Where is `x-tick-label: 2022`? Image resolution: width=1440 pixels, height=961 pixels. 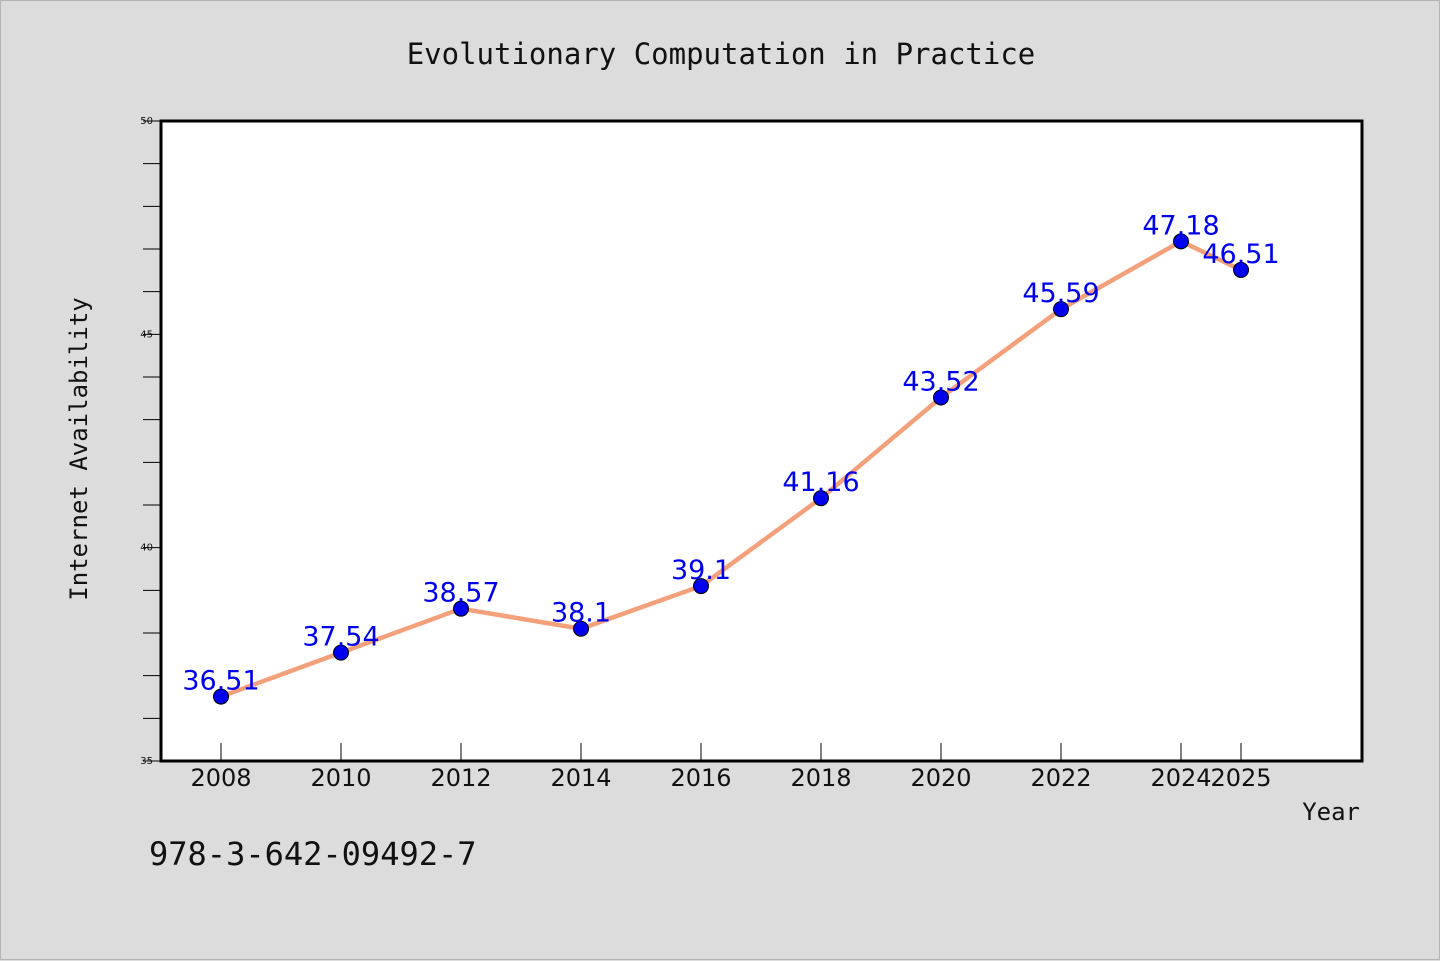
x-tick-label: 2022 is located at coordinates (1060, 778).